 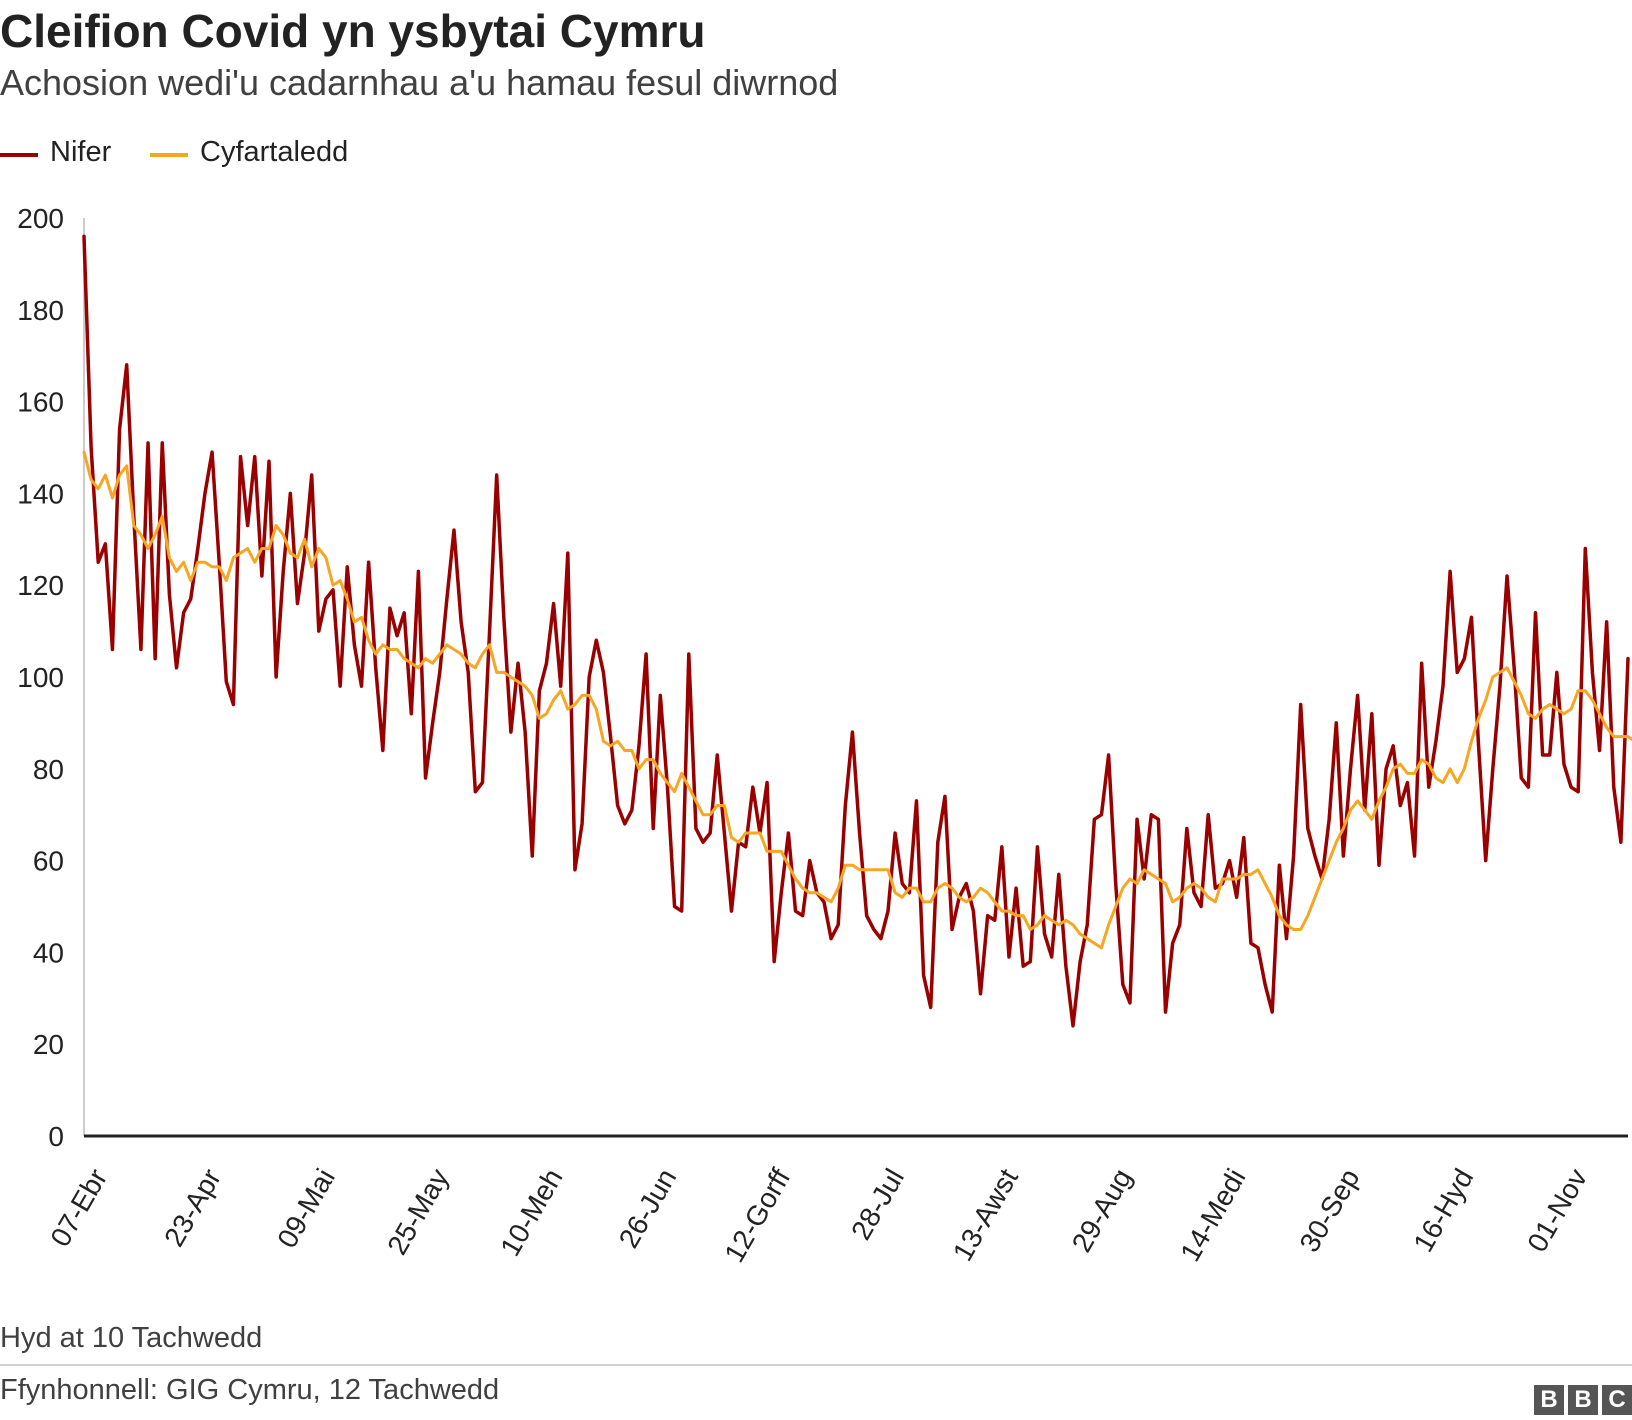 I want to click on x-tick-label: 29-Aug, so click(x=1102, y=1211).